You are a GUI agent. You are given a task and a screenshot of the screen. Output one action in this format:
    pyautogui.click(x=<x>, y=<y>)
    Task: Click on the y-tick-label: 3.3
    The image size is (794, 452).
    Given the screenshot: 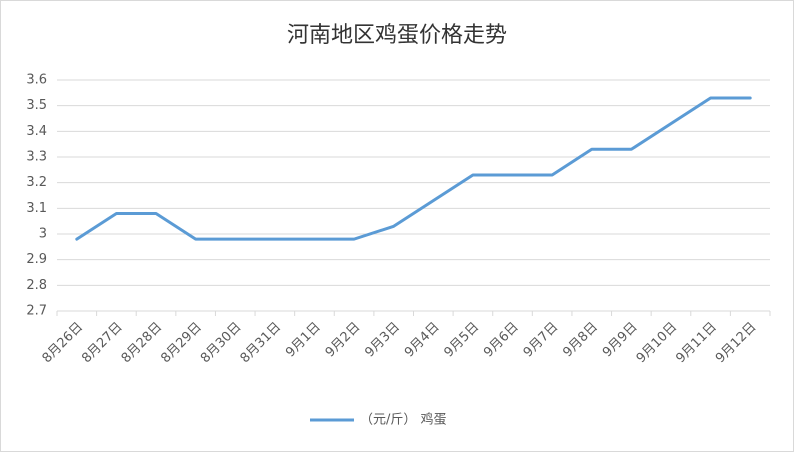 What is the action you would take?
    pyautogui.click(x=36, y=157)
    